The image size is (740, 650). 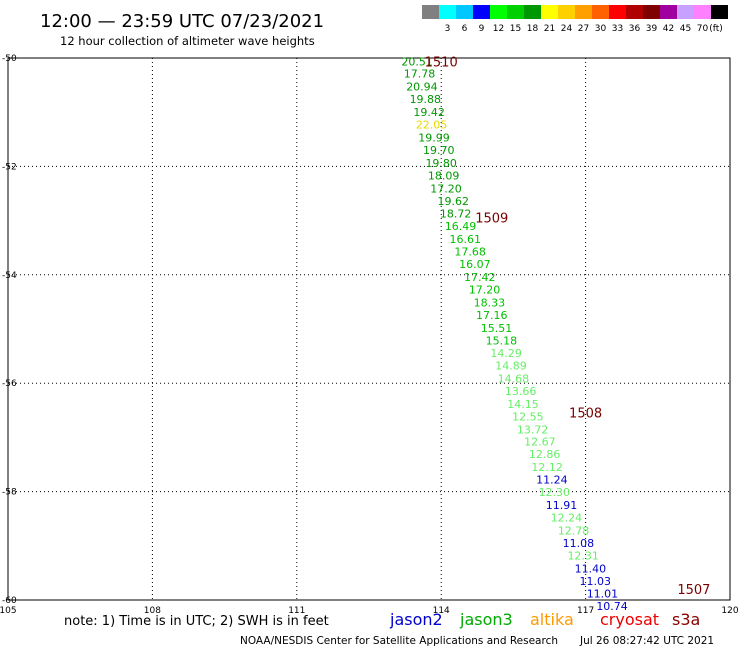 What do you see at coordinates (9, 276) in the screenshot?
I see `y-tick-label: -54` at bounding box center [9, 276].